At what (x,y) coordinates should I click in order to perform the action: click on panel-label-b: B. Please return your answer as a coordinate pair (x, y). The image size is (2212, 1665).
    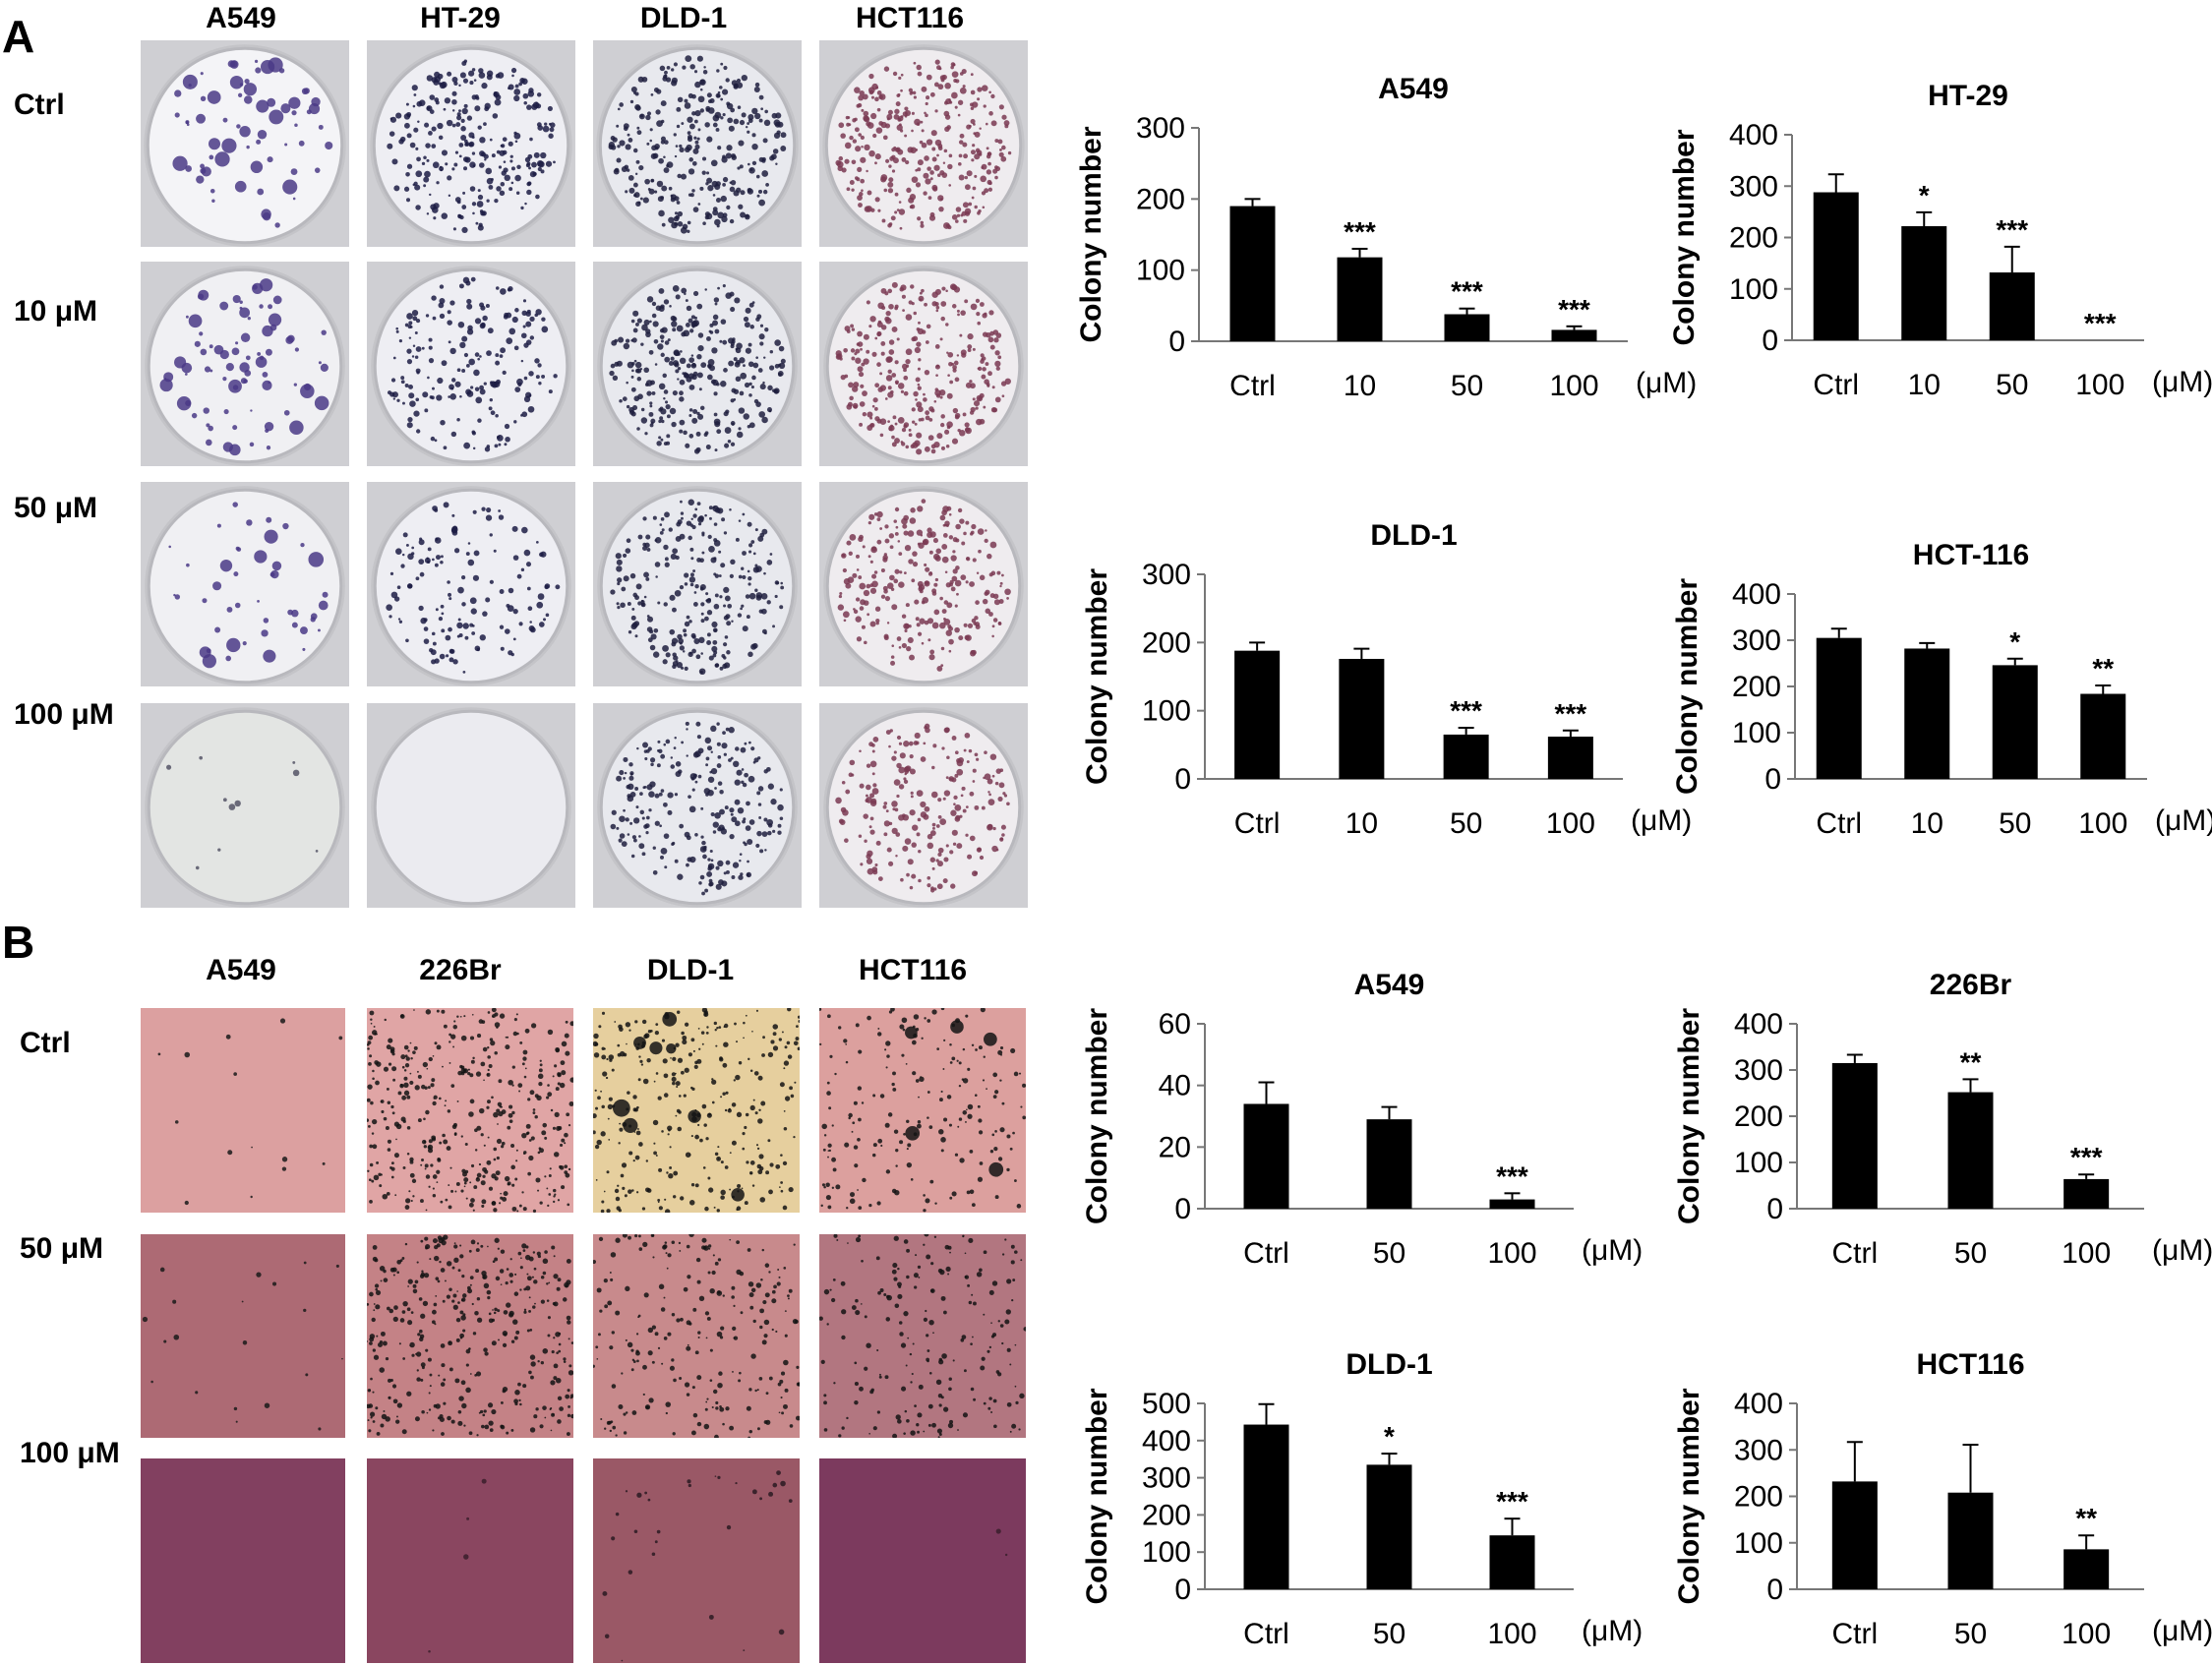
    Looking at the image, I should click on (18, 942).